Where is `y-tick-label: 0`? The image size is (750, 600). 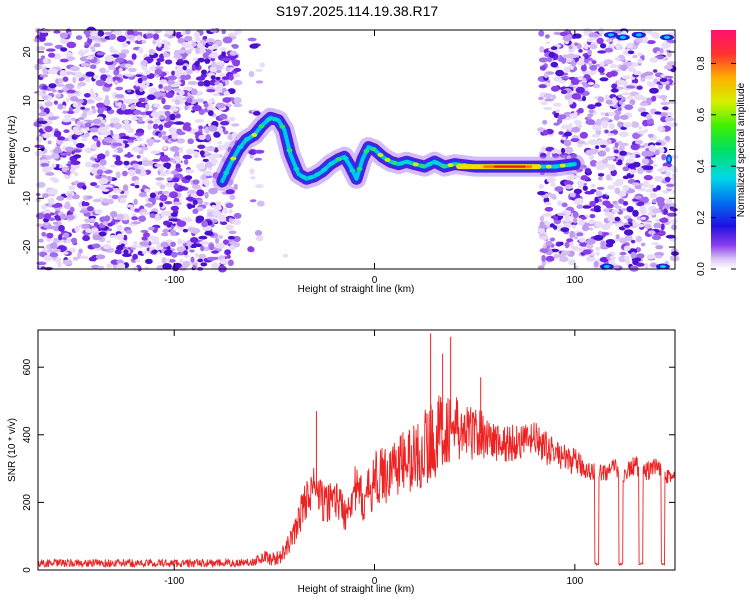 y-tick-label: 0 is located at coordinates (27, 570).